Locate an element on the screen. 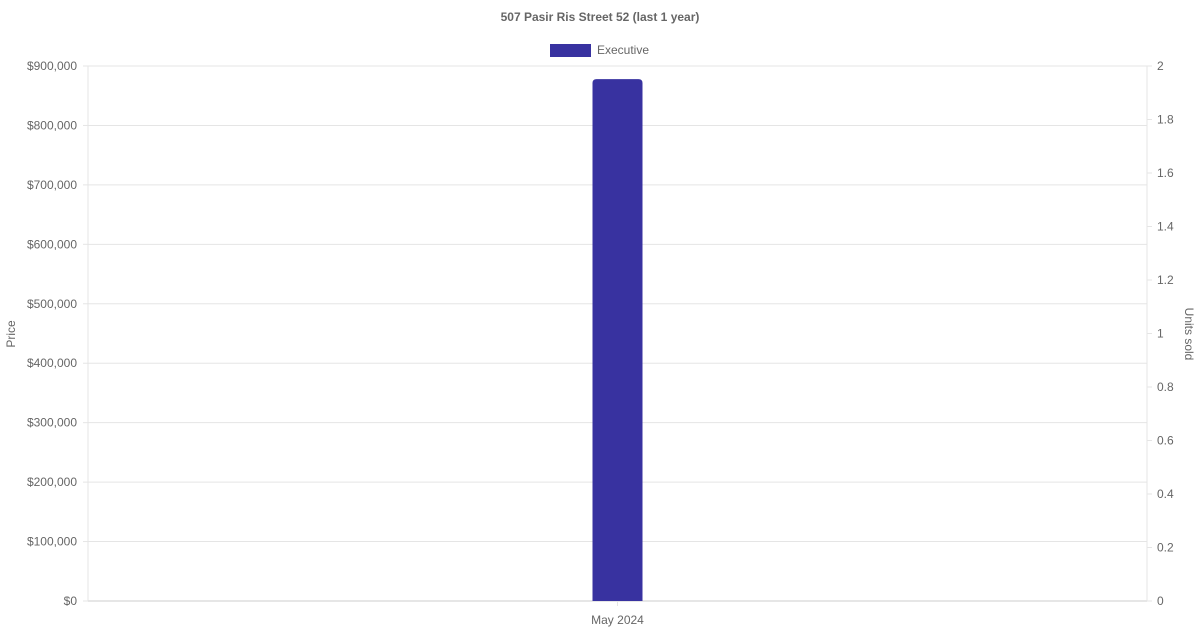 This screenshot has height=635, width=1200. bar is located at coordinates (617, 340).